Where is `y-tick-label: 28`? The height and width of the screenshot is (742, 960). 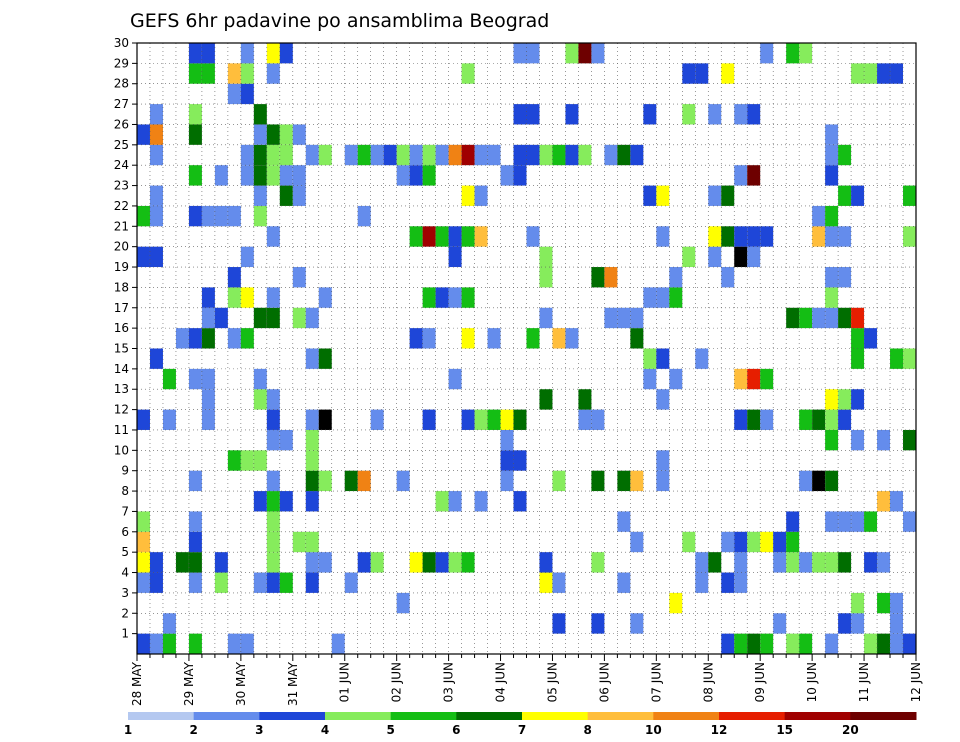 y-tick-label: 28 is located at coordinates (121, 84).